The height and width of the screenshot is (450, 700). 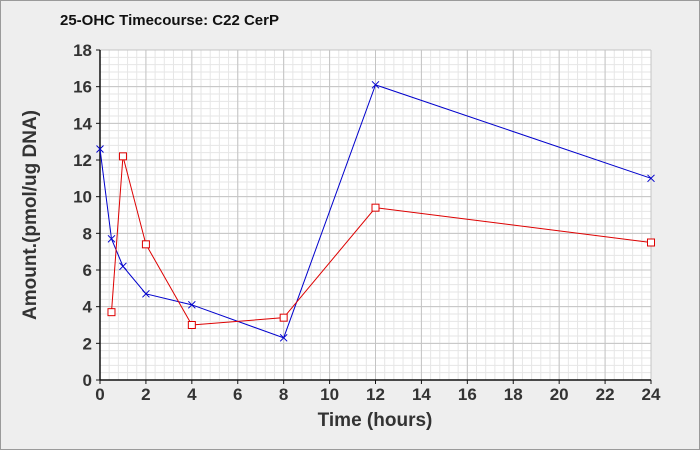 I want to click on y-tick-label: 14, so click(x=82, y=123).